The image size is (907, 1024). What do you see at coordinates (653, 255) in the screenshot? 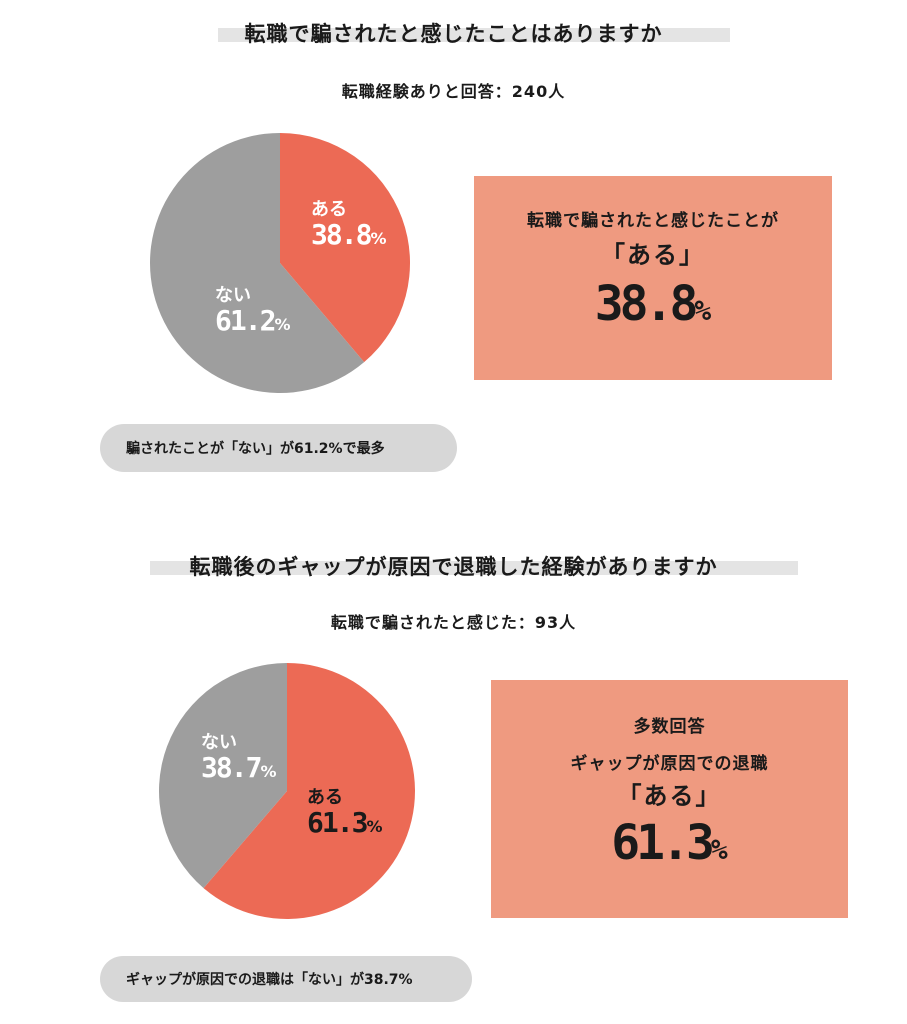
I see `chart1-callout-quote: 「ある」` at bounding box center [653, 255].